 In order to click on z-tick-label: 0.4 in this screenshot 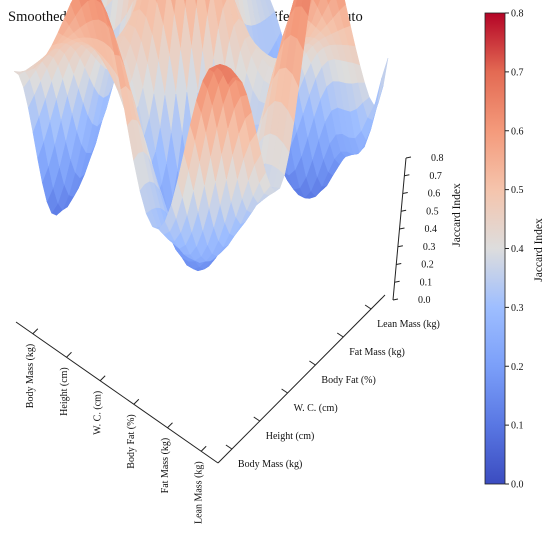, I will do `click(431, 229)`.